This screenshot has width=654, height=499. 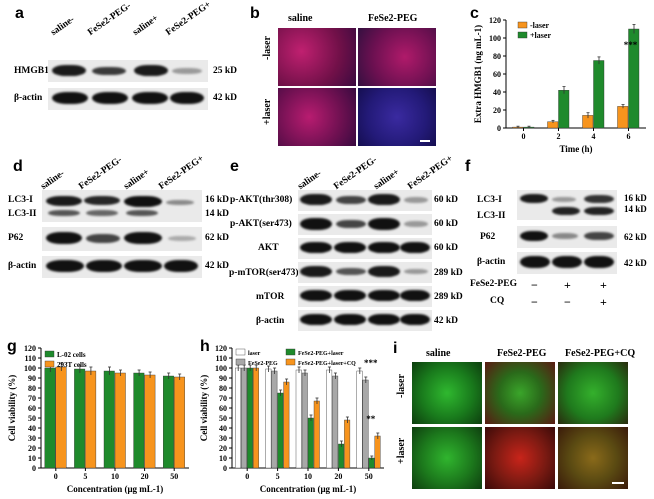 I want to click on row-label: -laser, so click(x=401, y=386).